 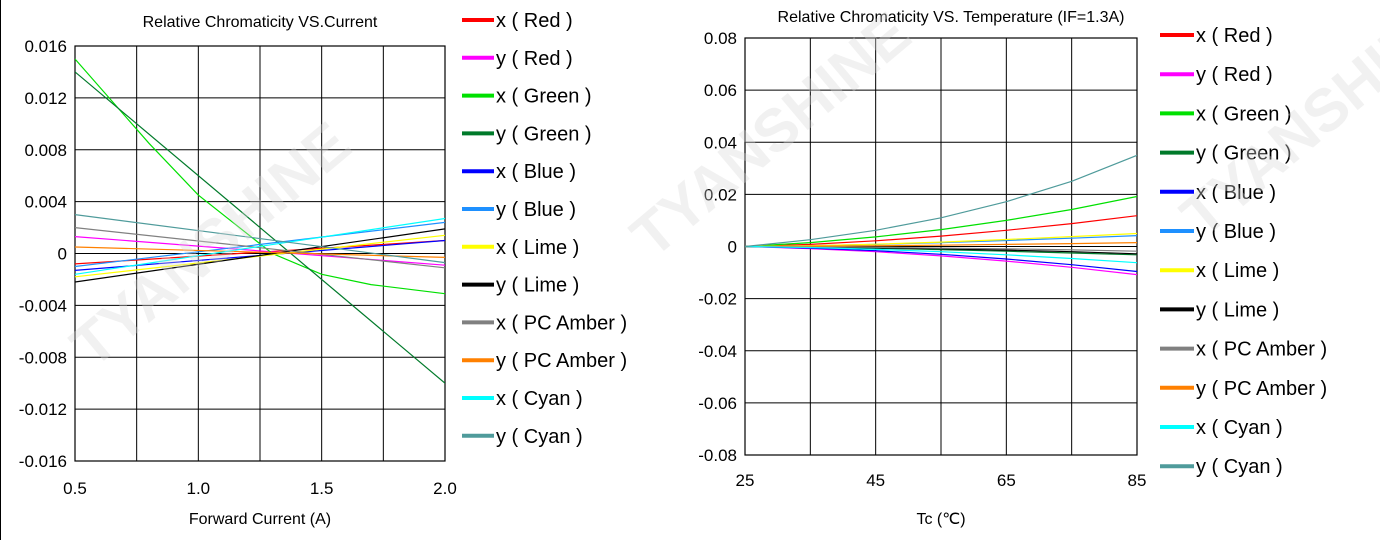 I want to click on chart1-x-tick-label: 1.0, so click(x=199, y=488).